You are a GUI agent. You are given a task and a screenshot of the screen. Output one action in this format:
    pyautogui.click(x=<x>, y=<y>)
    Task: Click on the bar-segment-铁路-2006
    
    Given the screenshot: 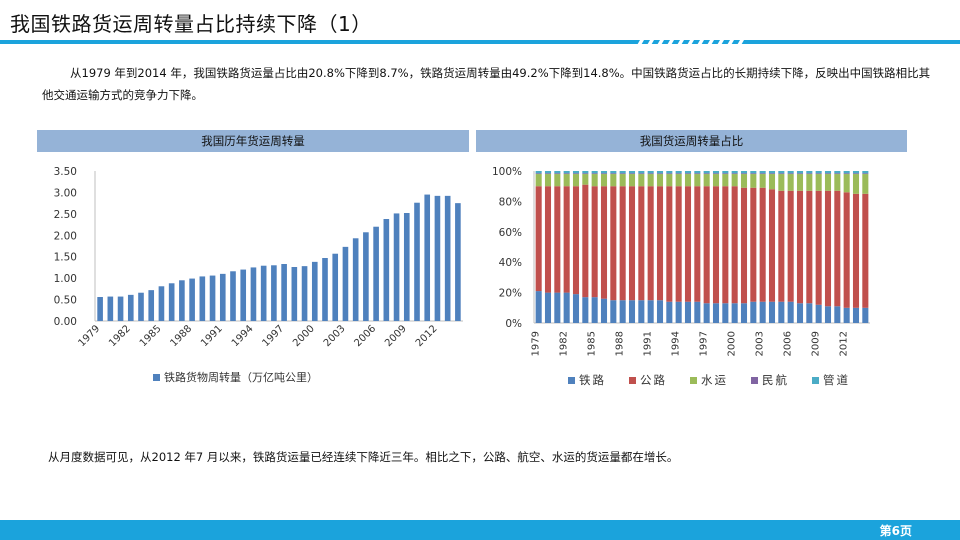 What is the action you would take?
    pyautogui.click(x=790, y=312)
    